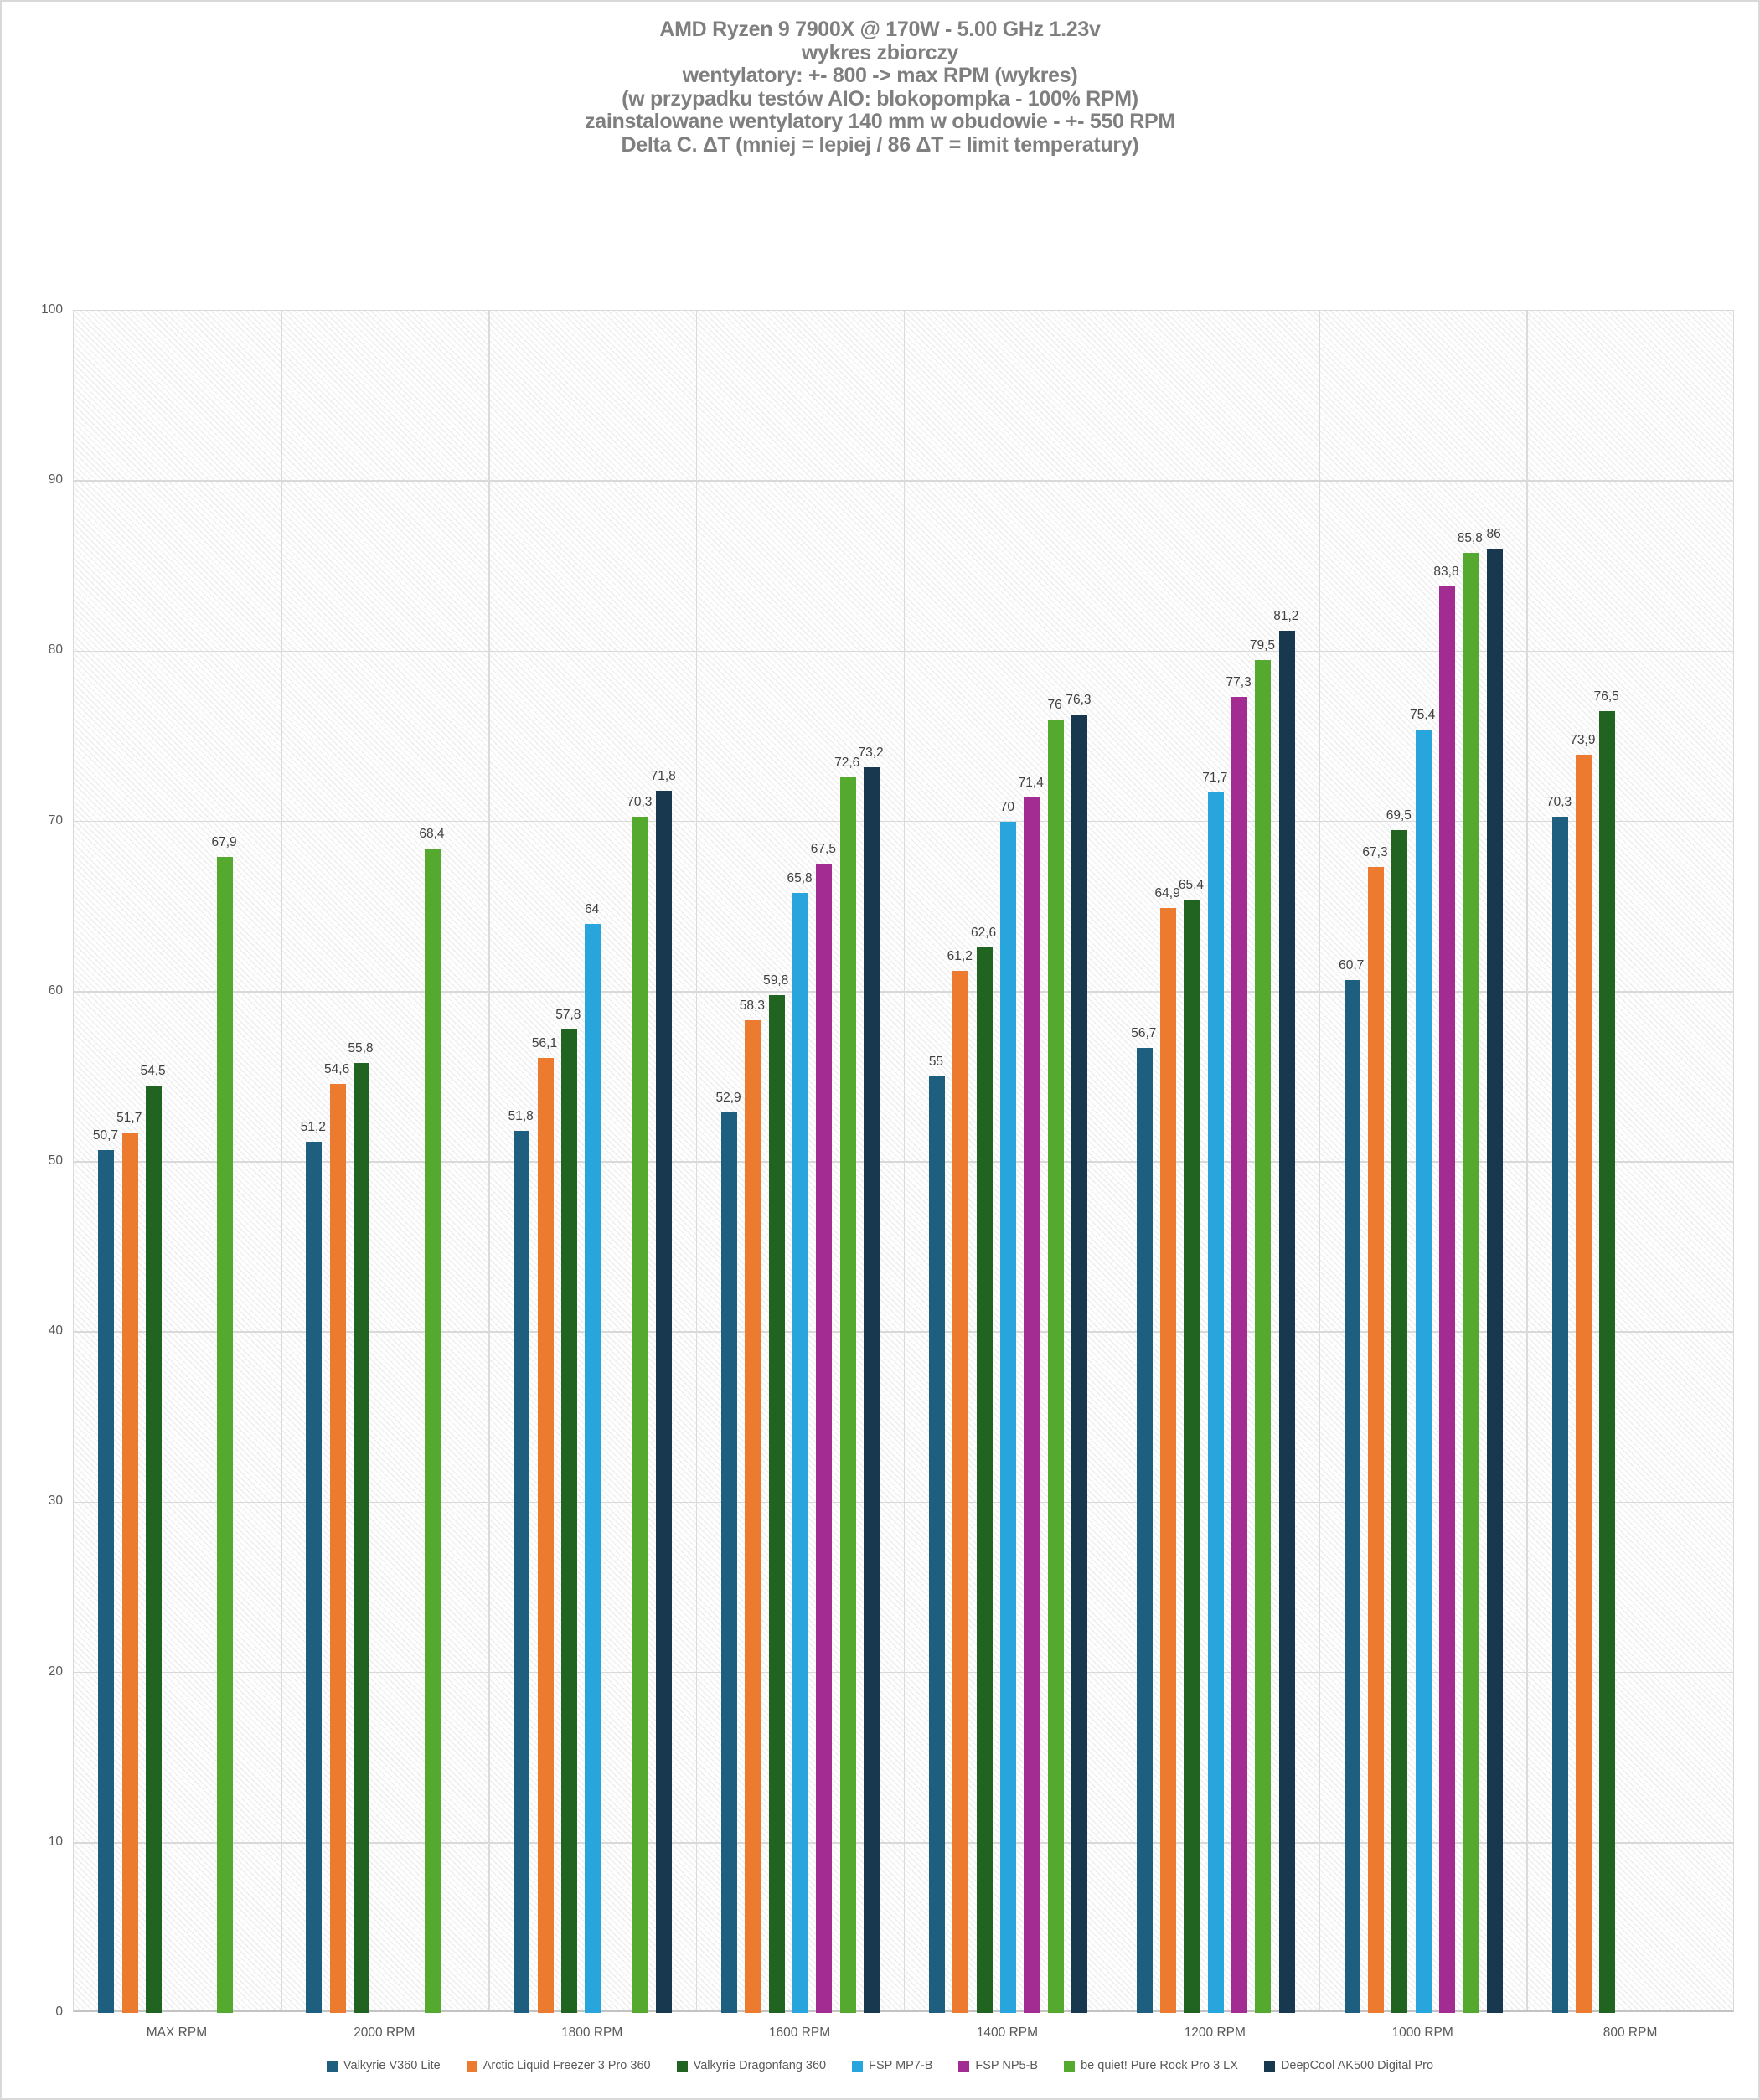 The width and height of the screenshot is (1760, 2100). I want to click on y-axis-tick-label: 50, so click(56, 1160).